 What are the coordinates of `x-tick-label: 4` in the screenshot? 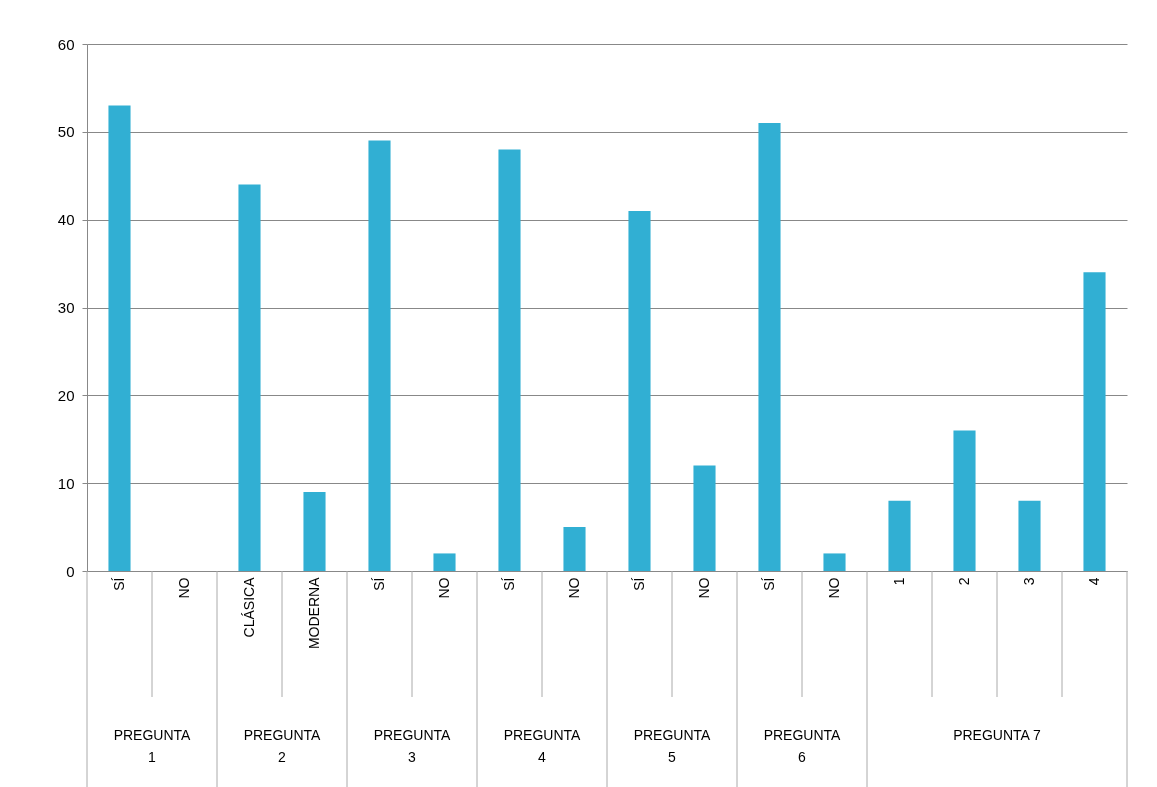 It's located at (1093, 581).